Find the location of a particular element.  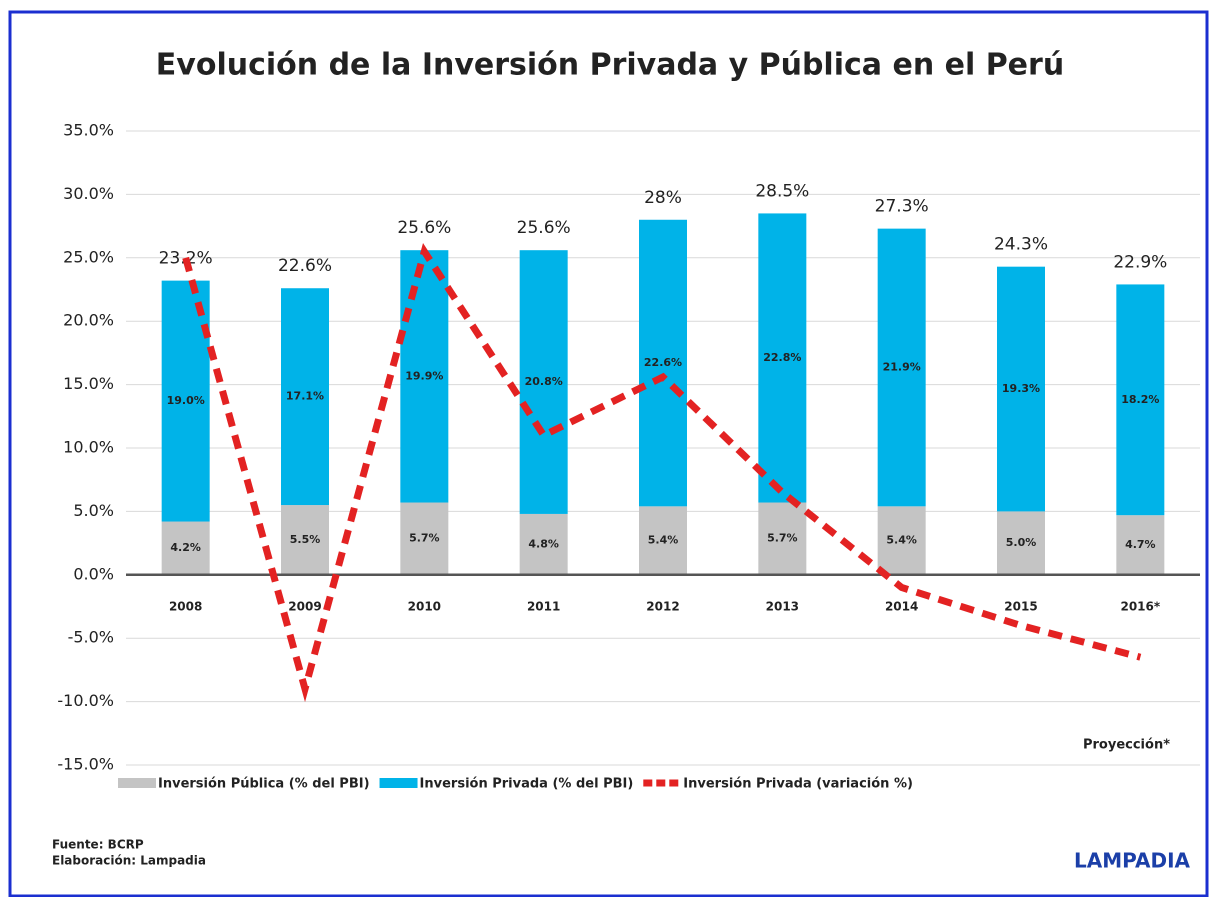

x-tick-label: 2015 is located at coordinates (1020, 606).